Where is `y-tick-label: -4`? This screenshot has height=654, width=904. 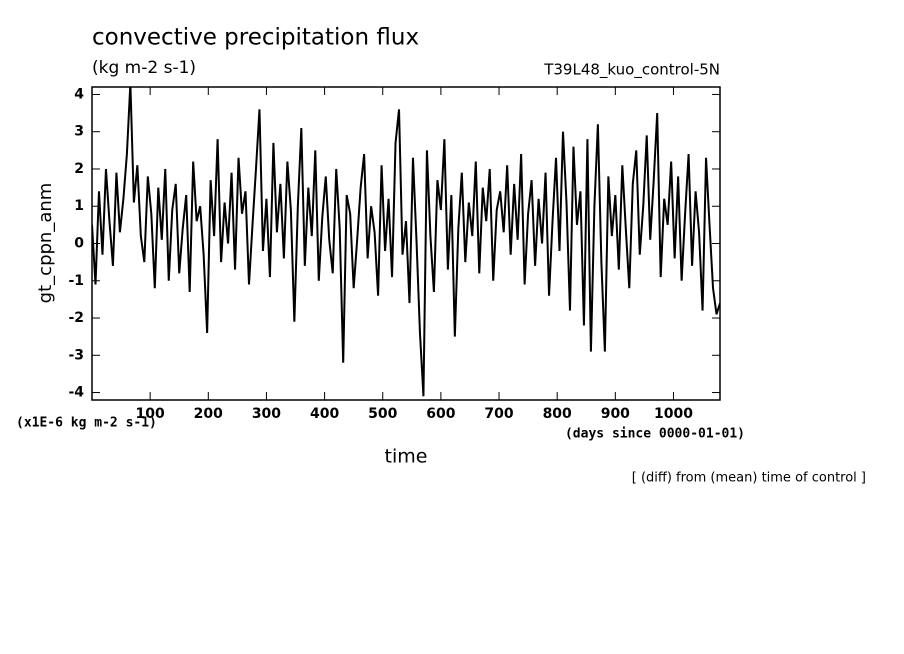 y-tick-label: -4 is located at coordinates (76, 393).